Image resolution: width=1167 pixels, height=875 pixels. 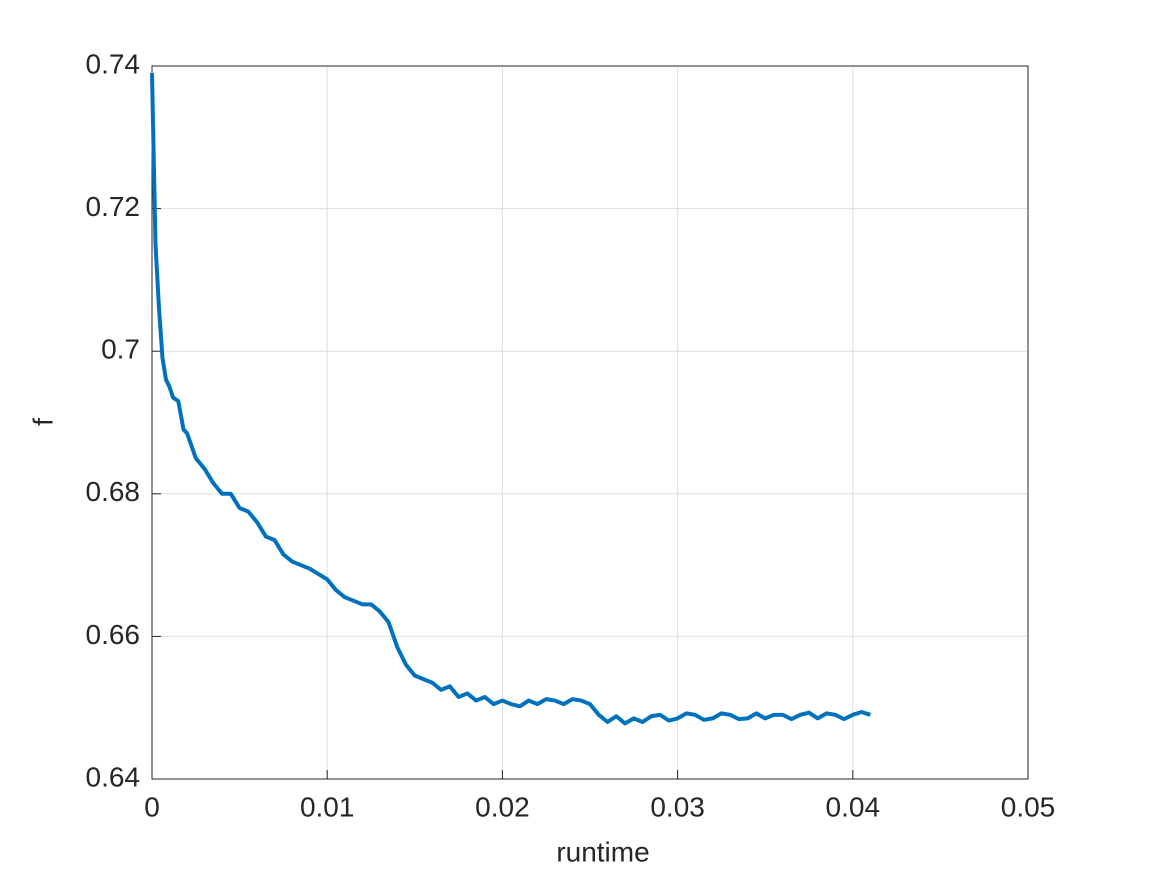 I want to click on y-axis-label: f, so click(x=42, y=422).